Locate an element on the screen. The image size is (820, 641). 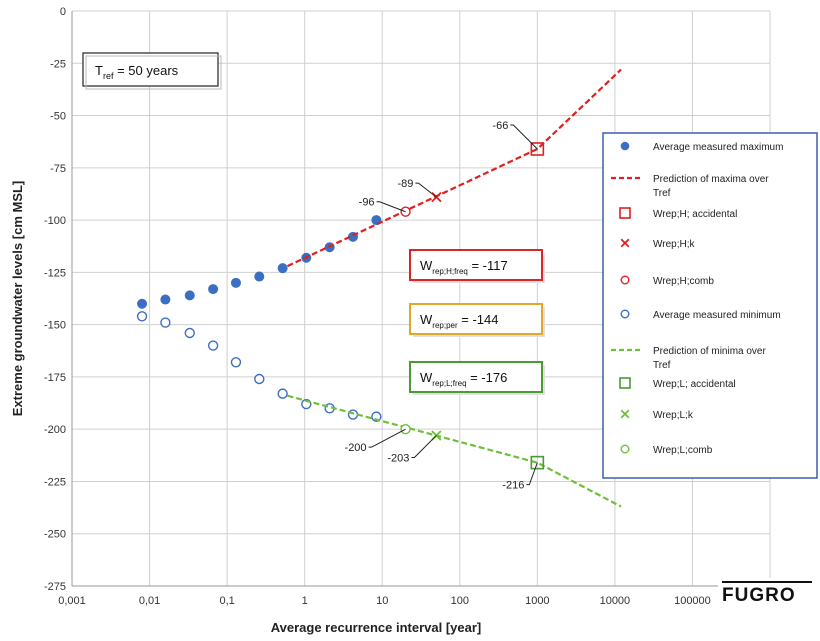
legend-frame is located at coordinates (710, 305).